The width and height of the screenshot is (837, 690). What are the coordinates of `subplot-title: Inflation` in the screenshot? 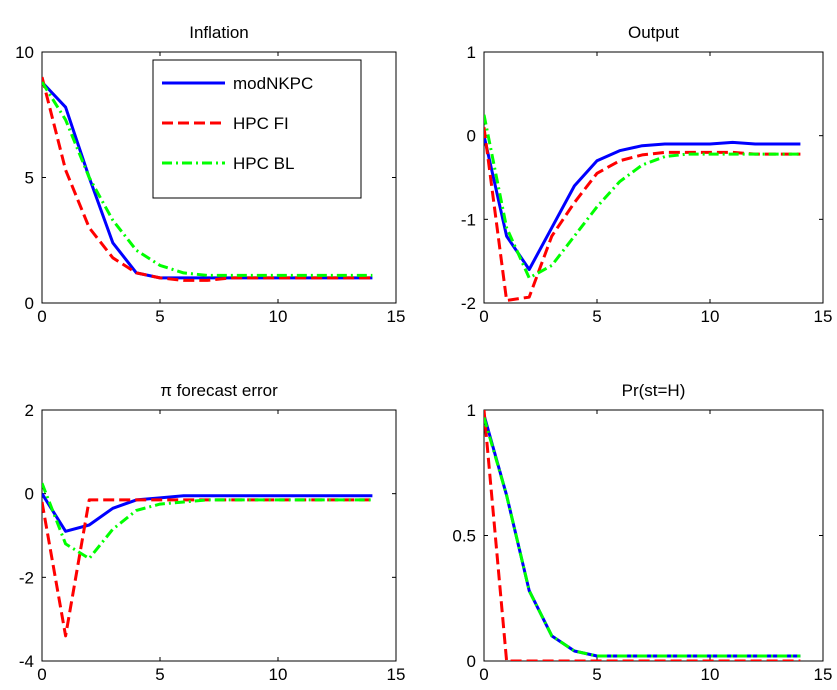 It's located at (219, 32).